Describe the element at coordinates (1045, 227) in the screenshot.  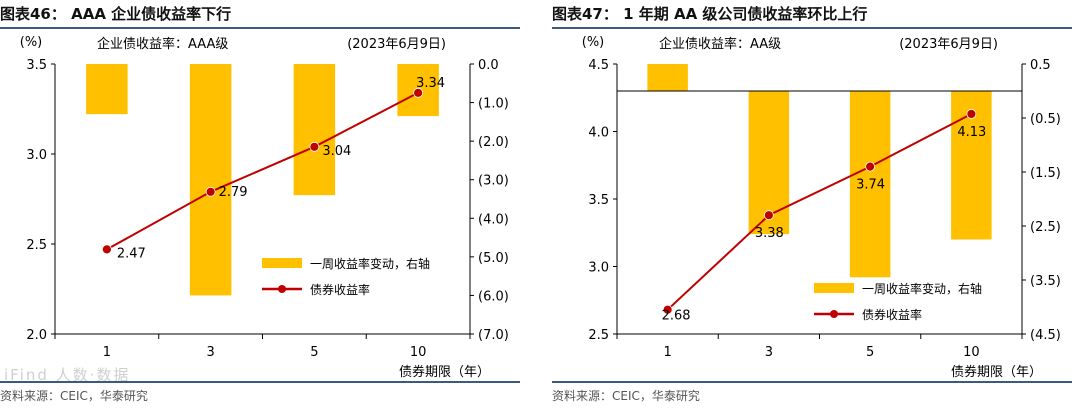
I see `y-right-tick-label: (2.5)` at that location.